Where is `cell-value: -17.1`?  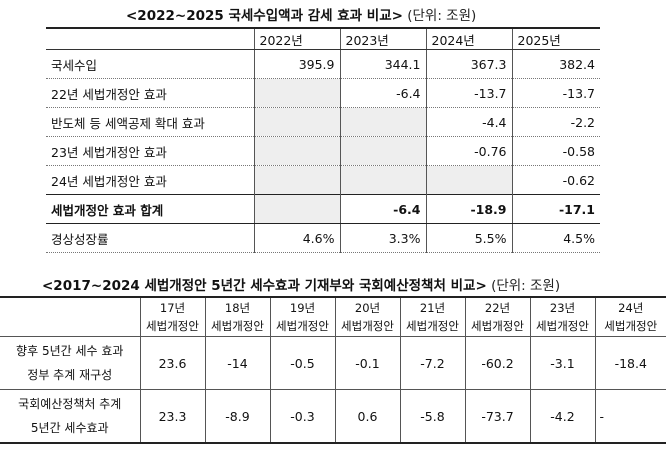 cell-value: -17.1 is located at coordinates (555, 209).